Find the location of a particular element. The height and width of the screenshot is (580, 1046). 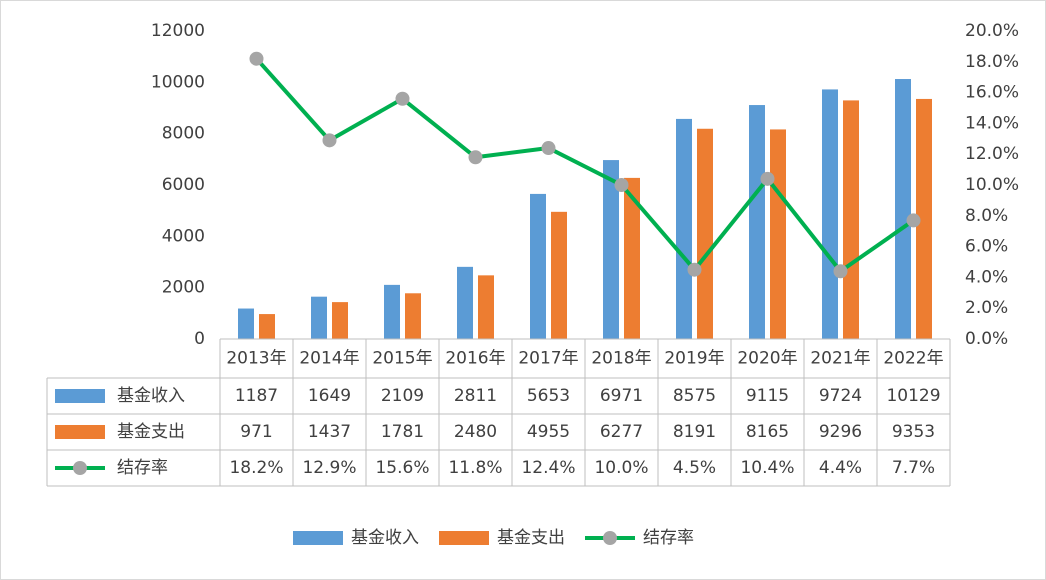

table-cell: 12.9% is located at coordinates (329, 468).